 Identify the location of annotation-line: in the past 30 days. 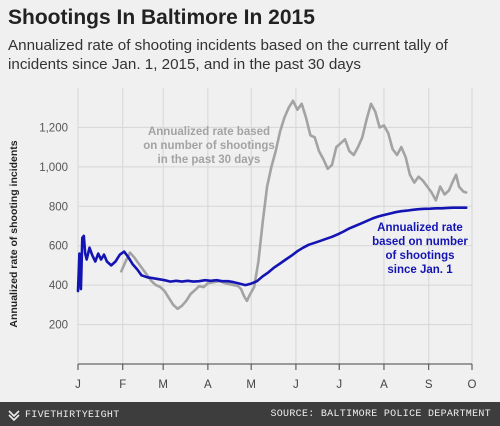
(209, 160).